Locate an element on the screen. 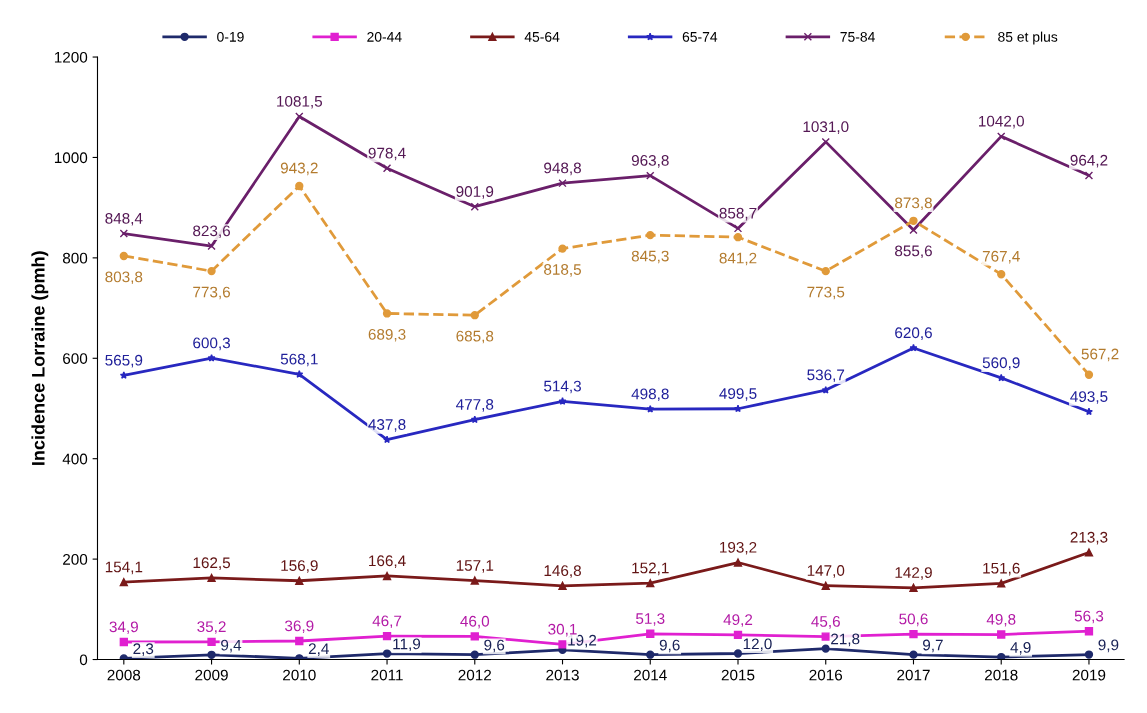 The image size is (1147, 713). data-label: 536,7 is located at coordinates (826, 376).